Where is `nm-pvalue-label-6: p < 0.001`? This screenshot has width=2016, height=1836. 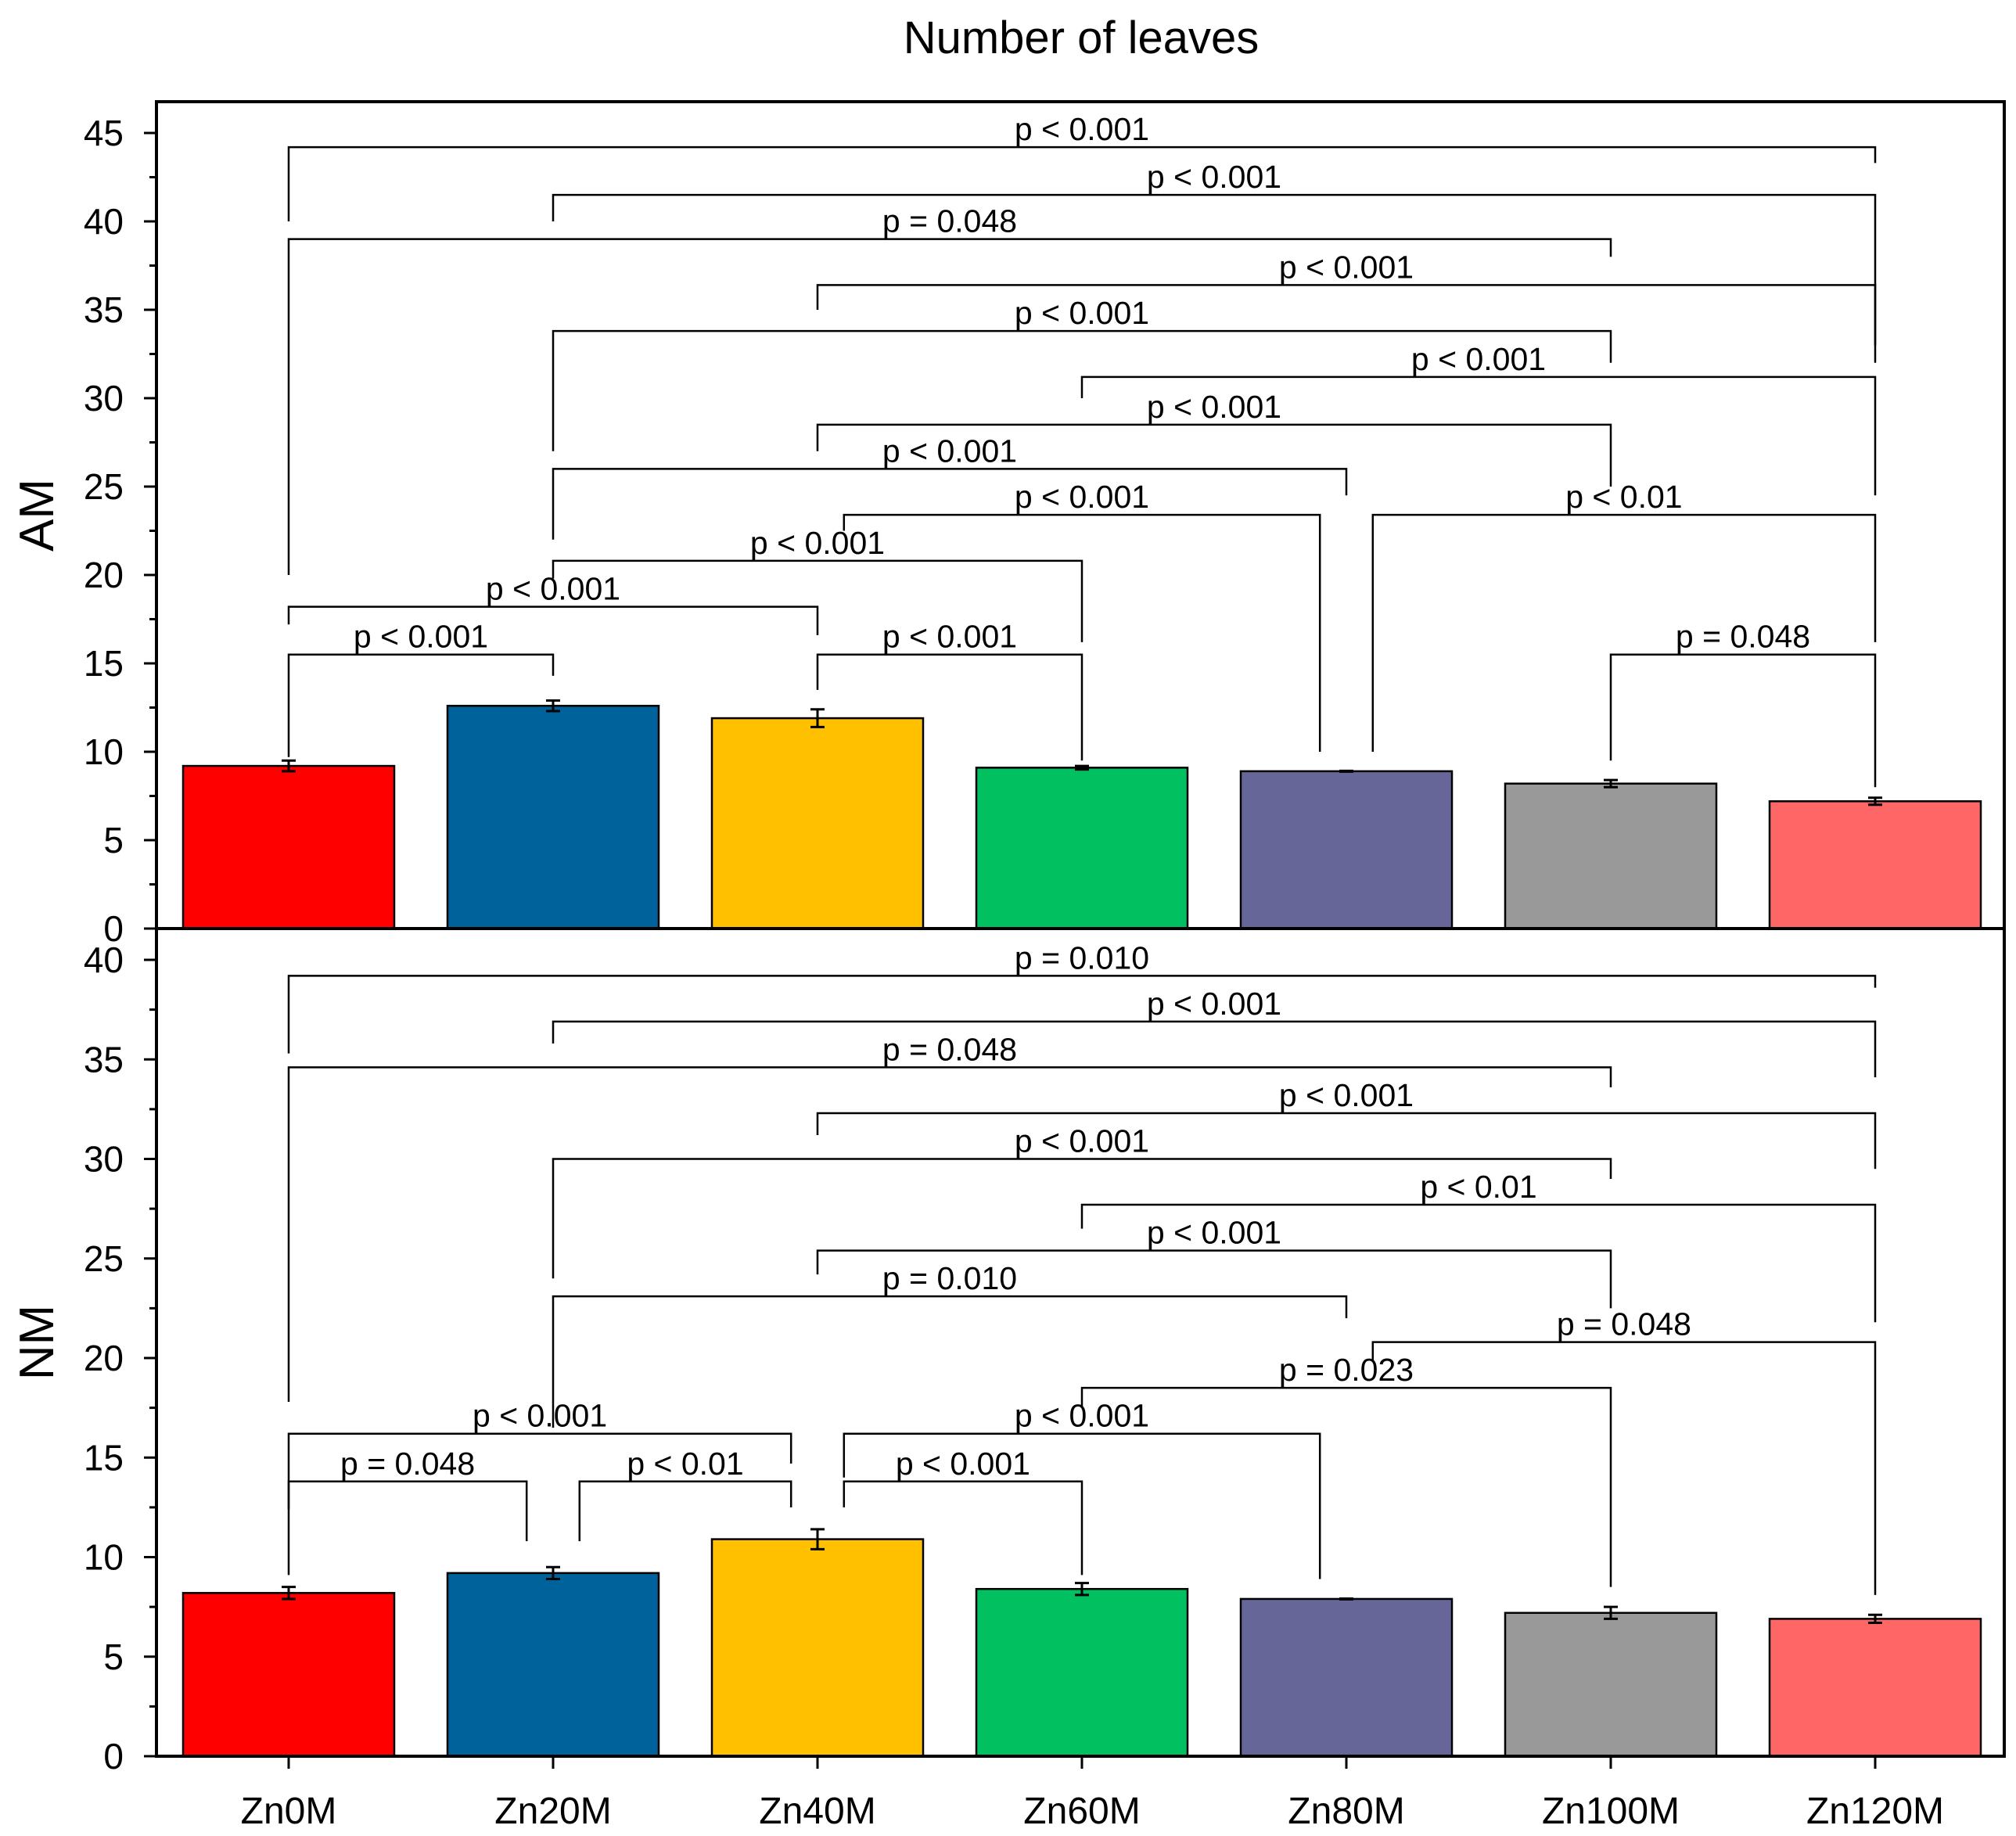 nm-pvalue-label-6: p < 0.001 is located at coordinates (1214, 1233).